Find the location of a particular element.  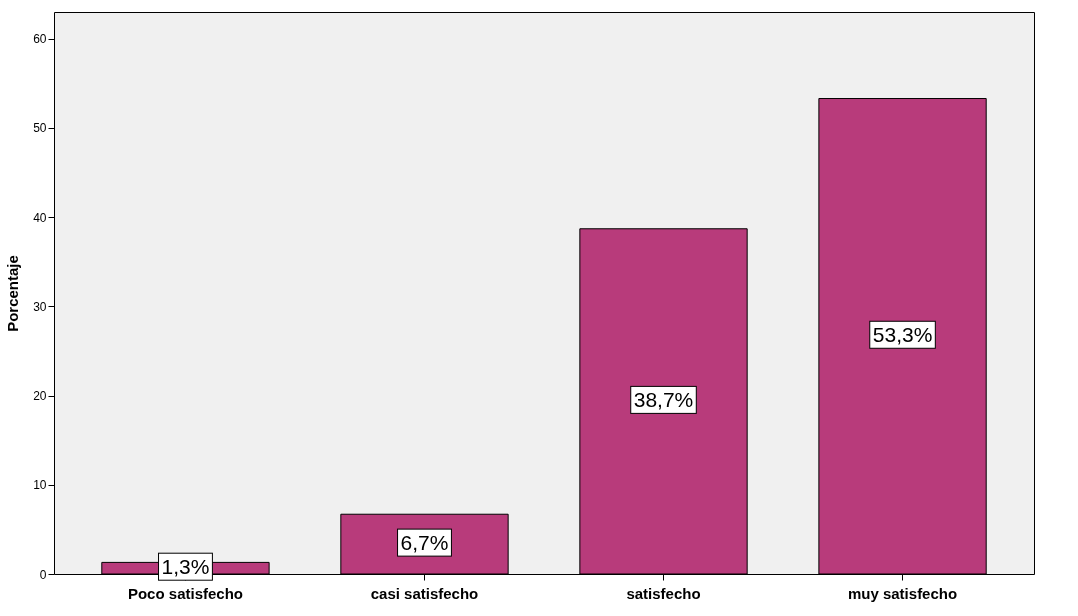

x-tick-label: muy satisfecho is located at coordinates (902, 593).